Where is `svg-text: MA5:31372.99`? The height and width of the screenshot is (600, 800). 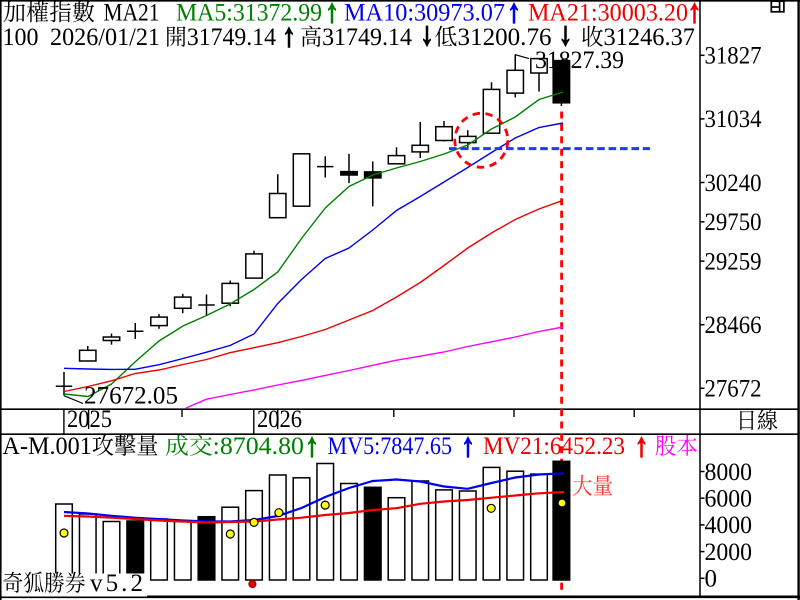 svg-text: MA5:31372.99 is located at coordinates (249, 13).